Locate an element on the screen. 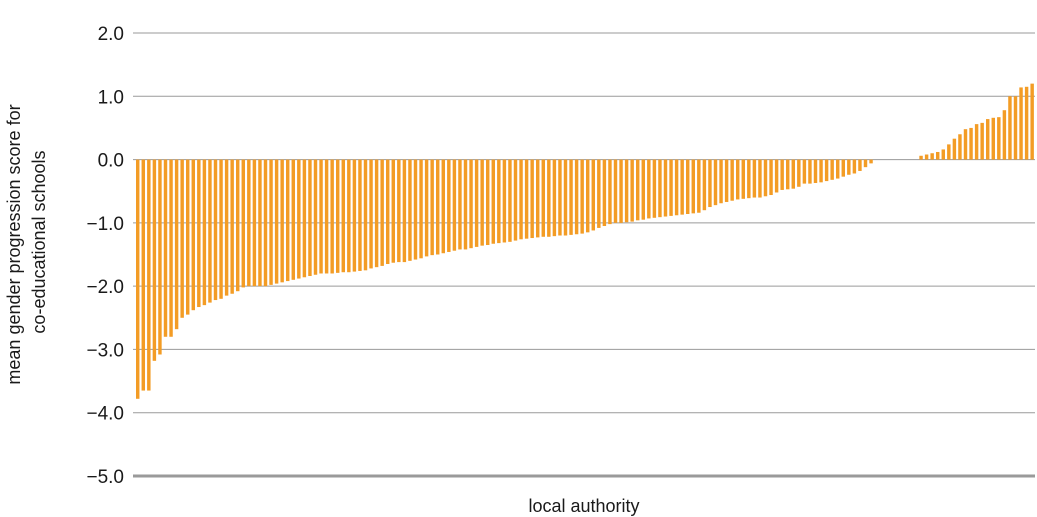  y-tick-label: −2.0 is located at coordinates (105, 287).